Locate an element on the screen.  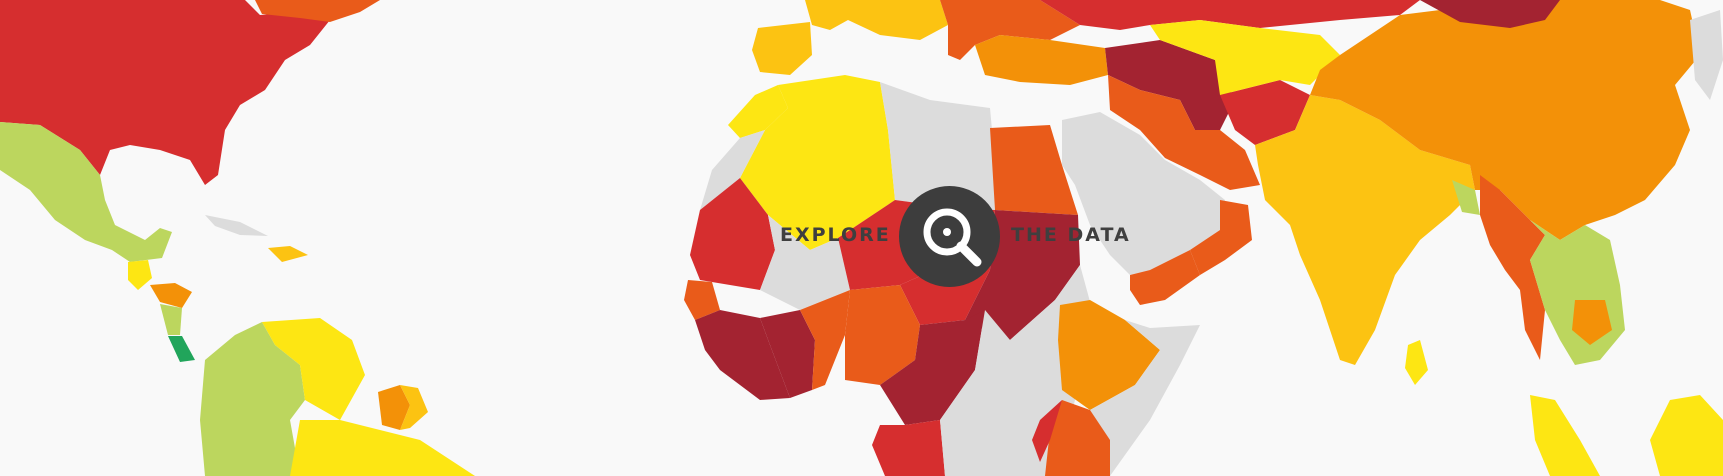
region-arabian-peninsula is located at coordinates (1143, 193).